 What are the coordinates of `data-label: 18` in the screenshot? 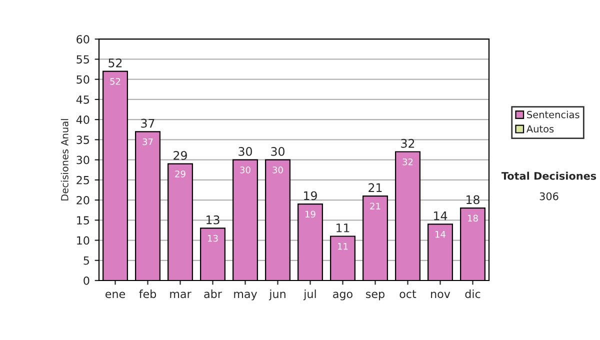 It's located at (473, 218).